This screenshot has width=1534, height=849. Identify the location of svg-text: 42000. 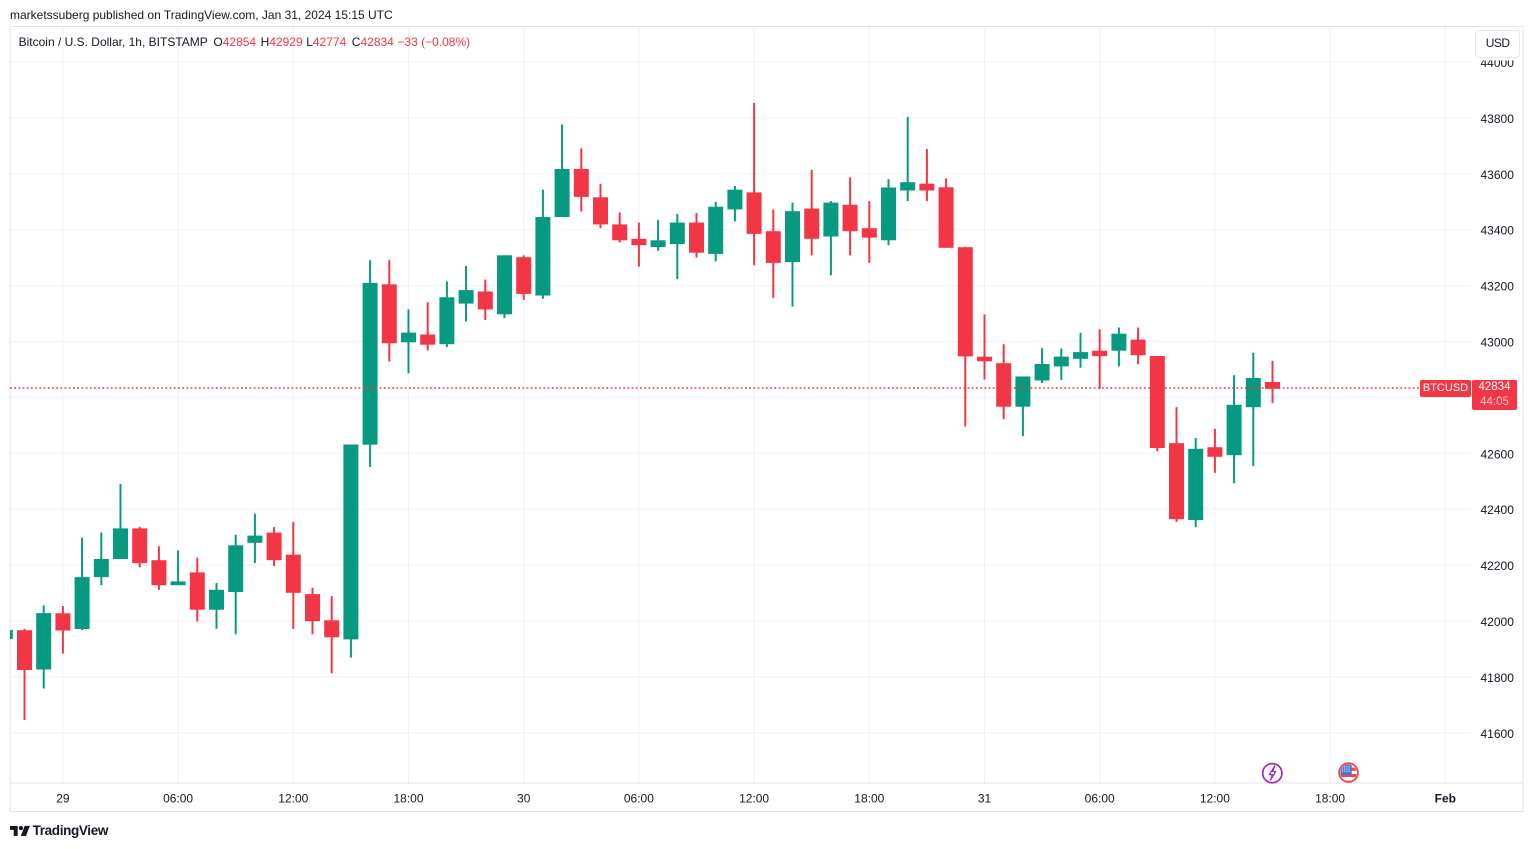
(1498, 622).